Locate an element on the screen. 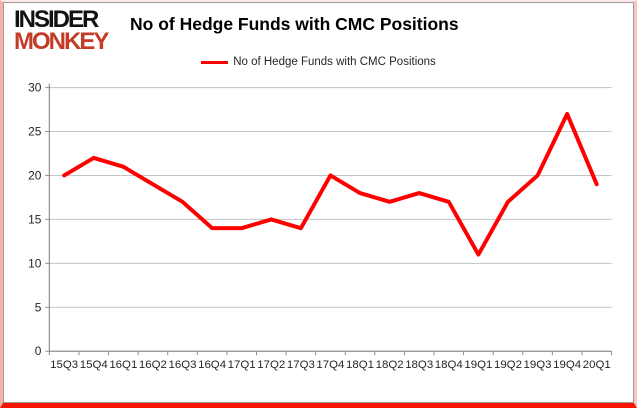 Image resolution: width=637 pixels, height=408 pixels. legend-line-swatch is located at coordinates (215, 62).